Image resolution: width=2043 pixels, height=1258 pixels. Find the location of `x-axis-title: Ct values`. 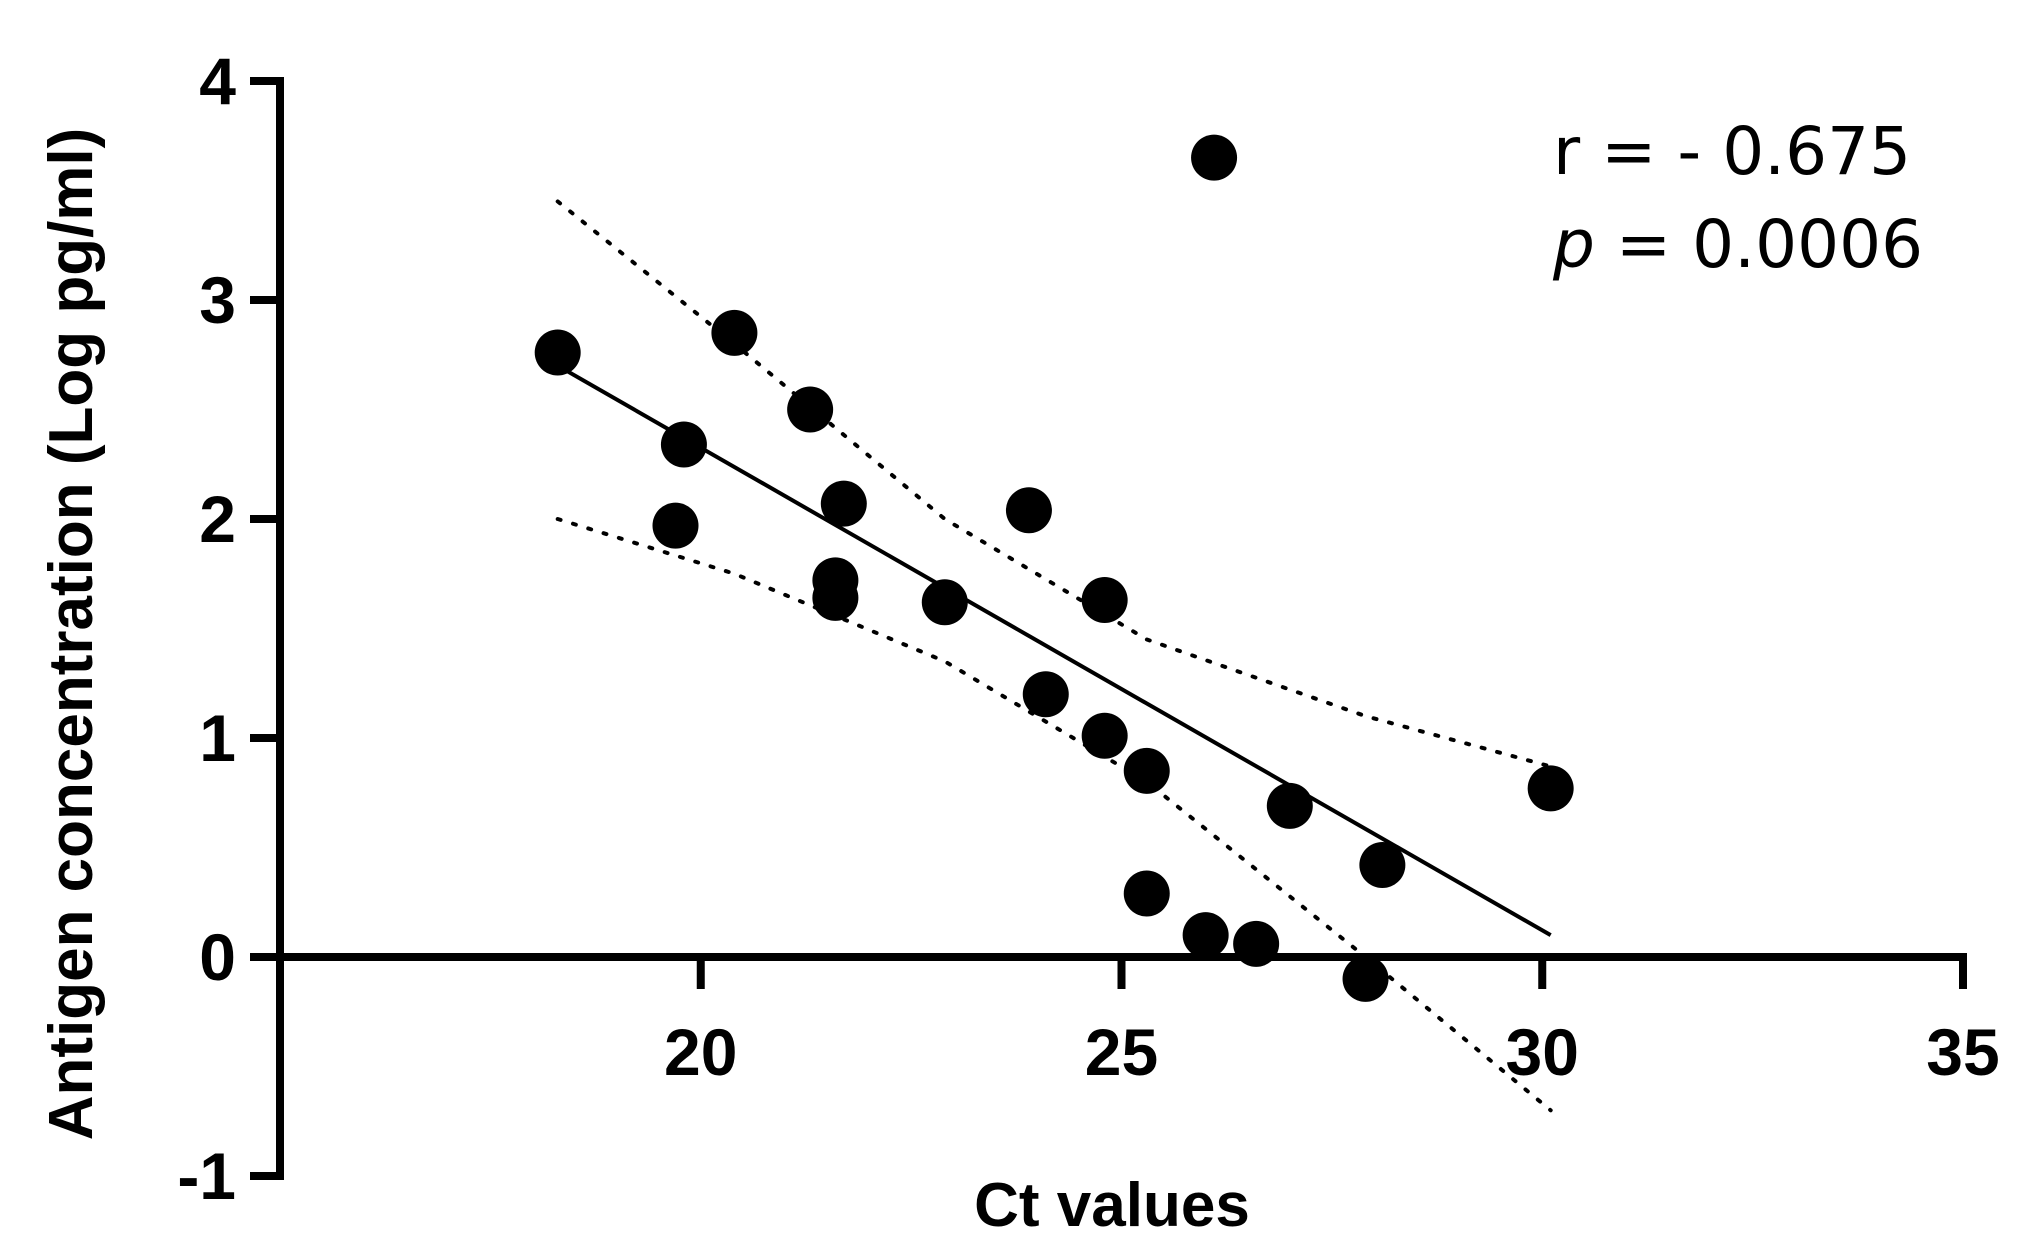

x-axis-title: Ct values is located at coordinates (1112, 1205).